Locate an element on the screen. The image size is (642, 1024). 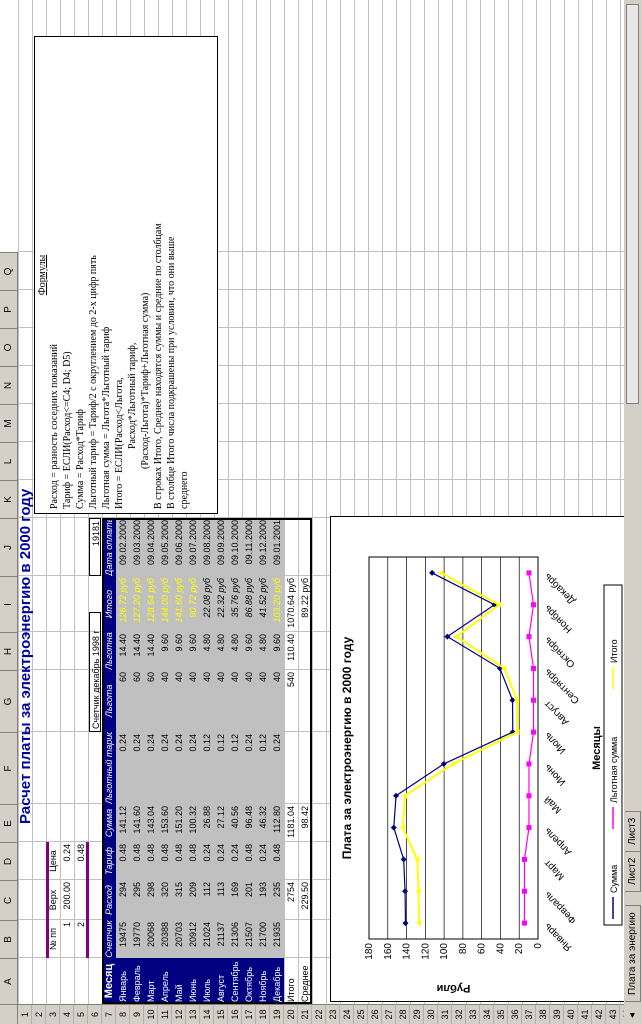
row-header-14: 14 is located at coordinates (207, 1014).